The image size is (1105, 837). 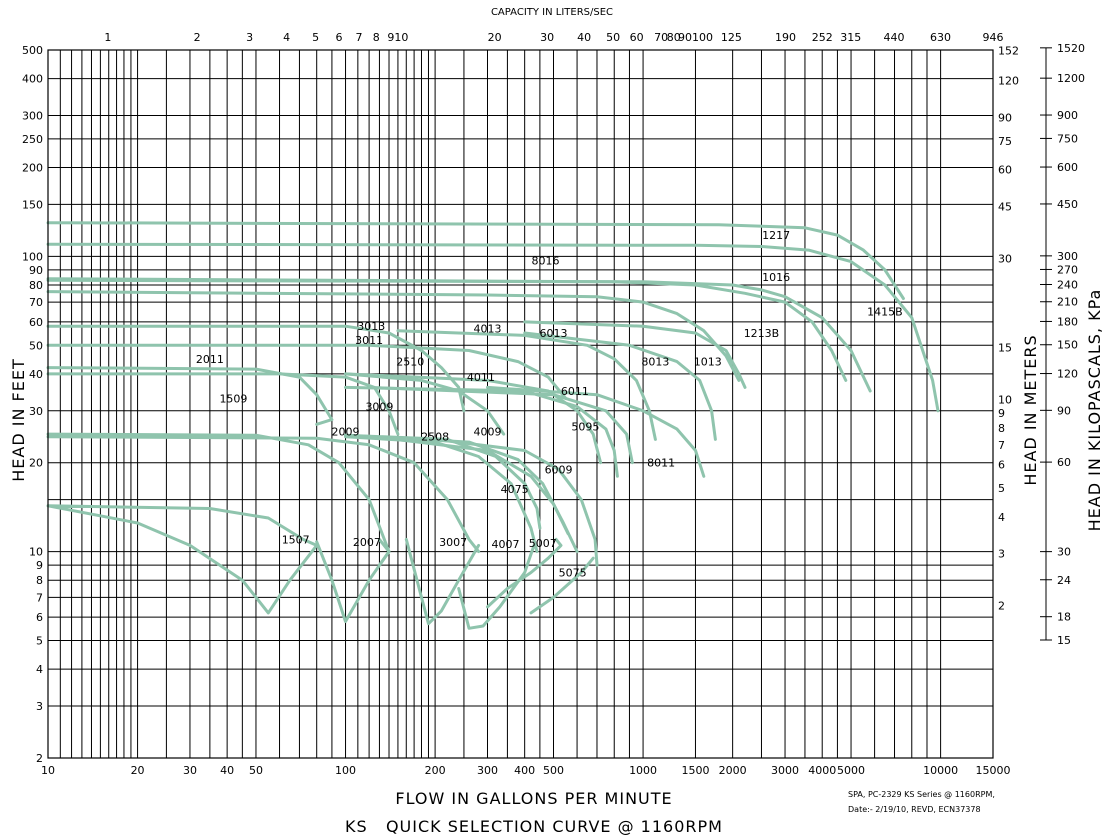 What do you see at coordinates (1071, 48) in the screenshot?
I see `kpa-tick-label: 1520` at bounding box center [1071, 48].